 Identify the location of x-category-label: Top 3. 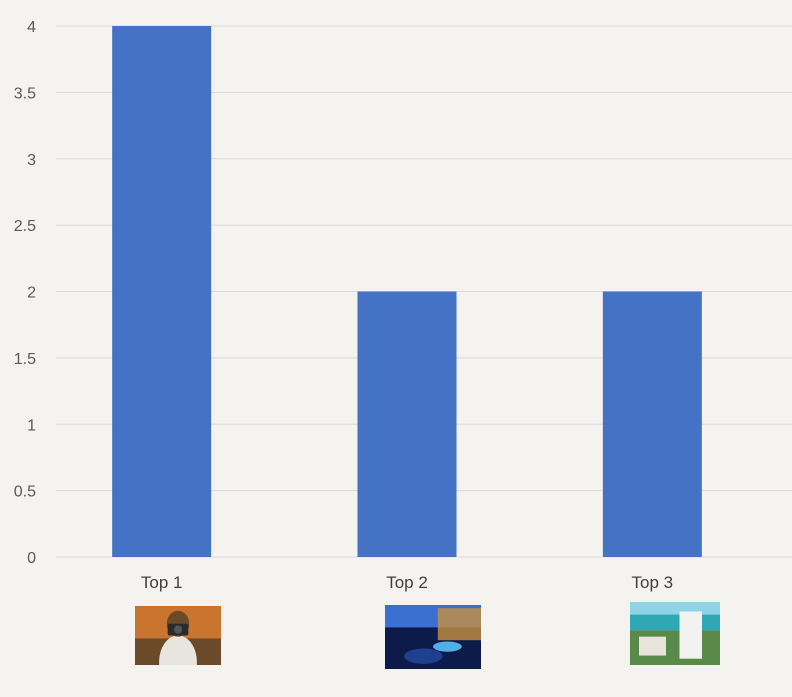
(653, 582).